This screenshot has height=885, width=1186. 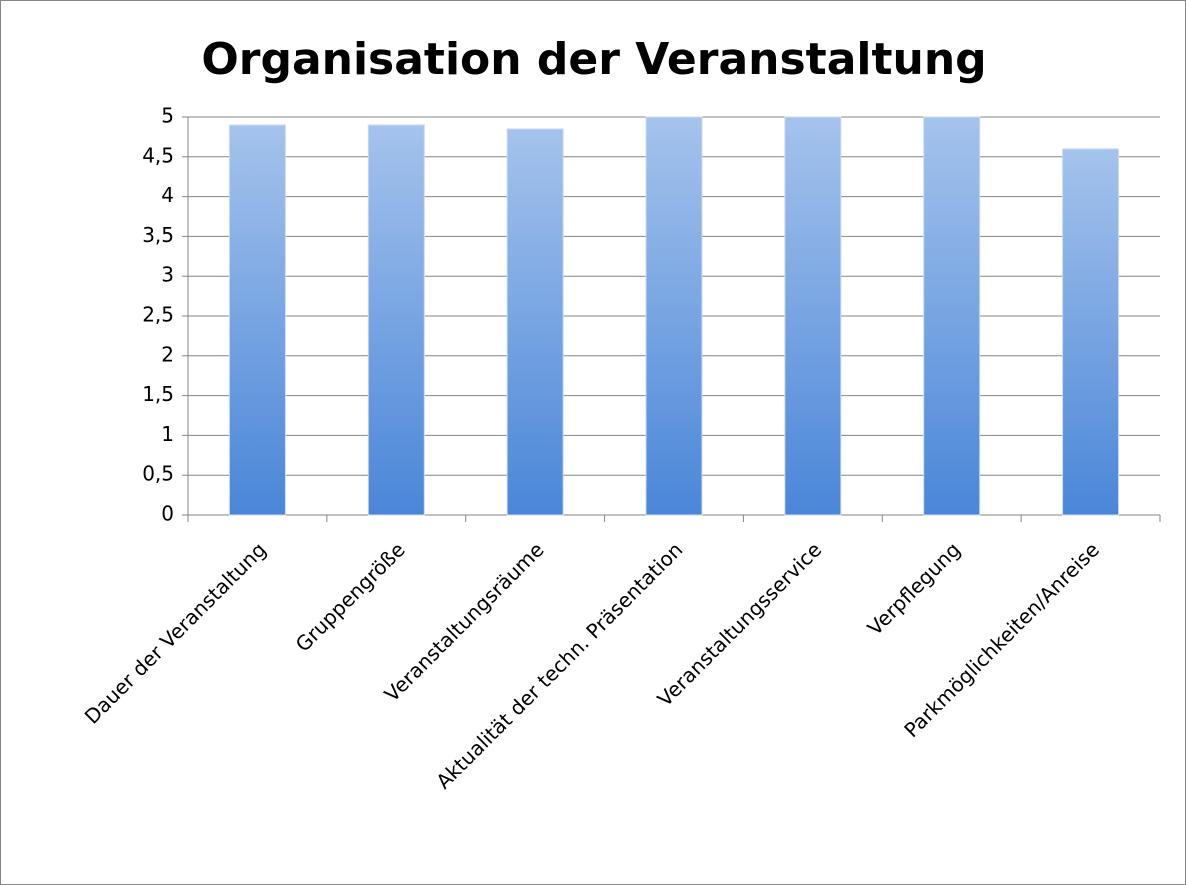 What do you see at coordinates (158, 394) in the screenshot?
I see `y-tick-label: 1,5` at bounding box center [158, 394].